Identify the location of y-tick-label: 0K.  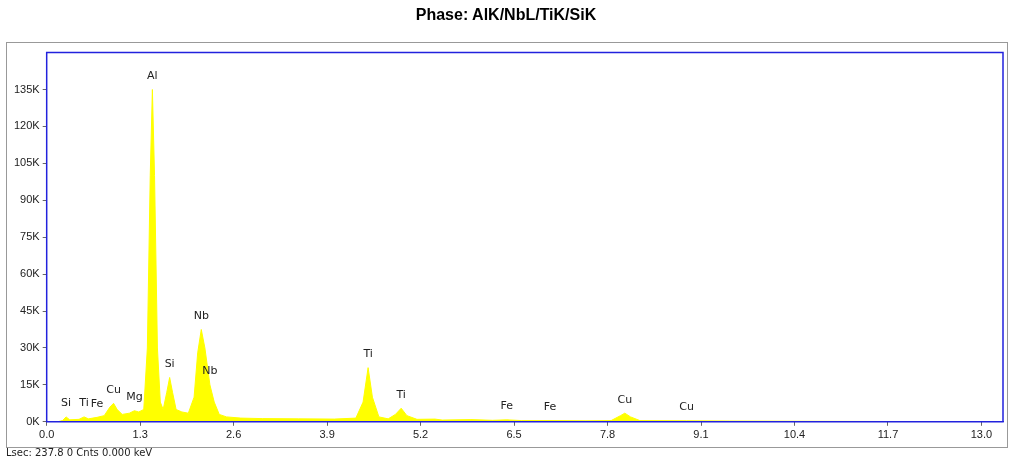
(33, 420).